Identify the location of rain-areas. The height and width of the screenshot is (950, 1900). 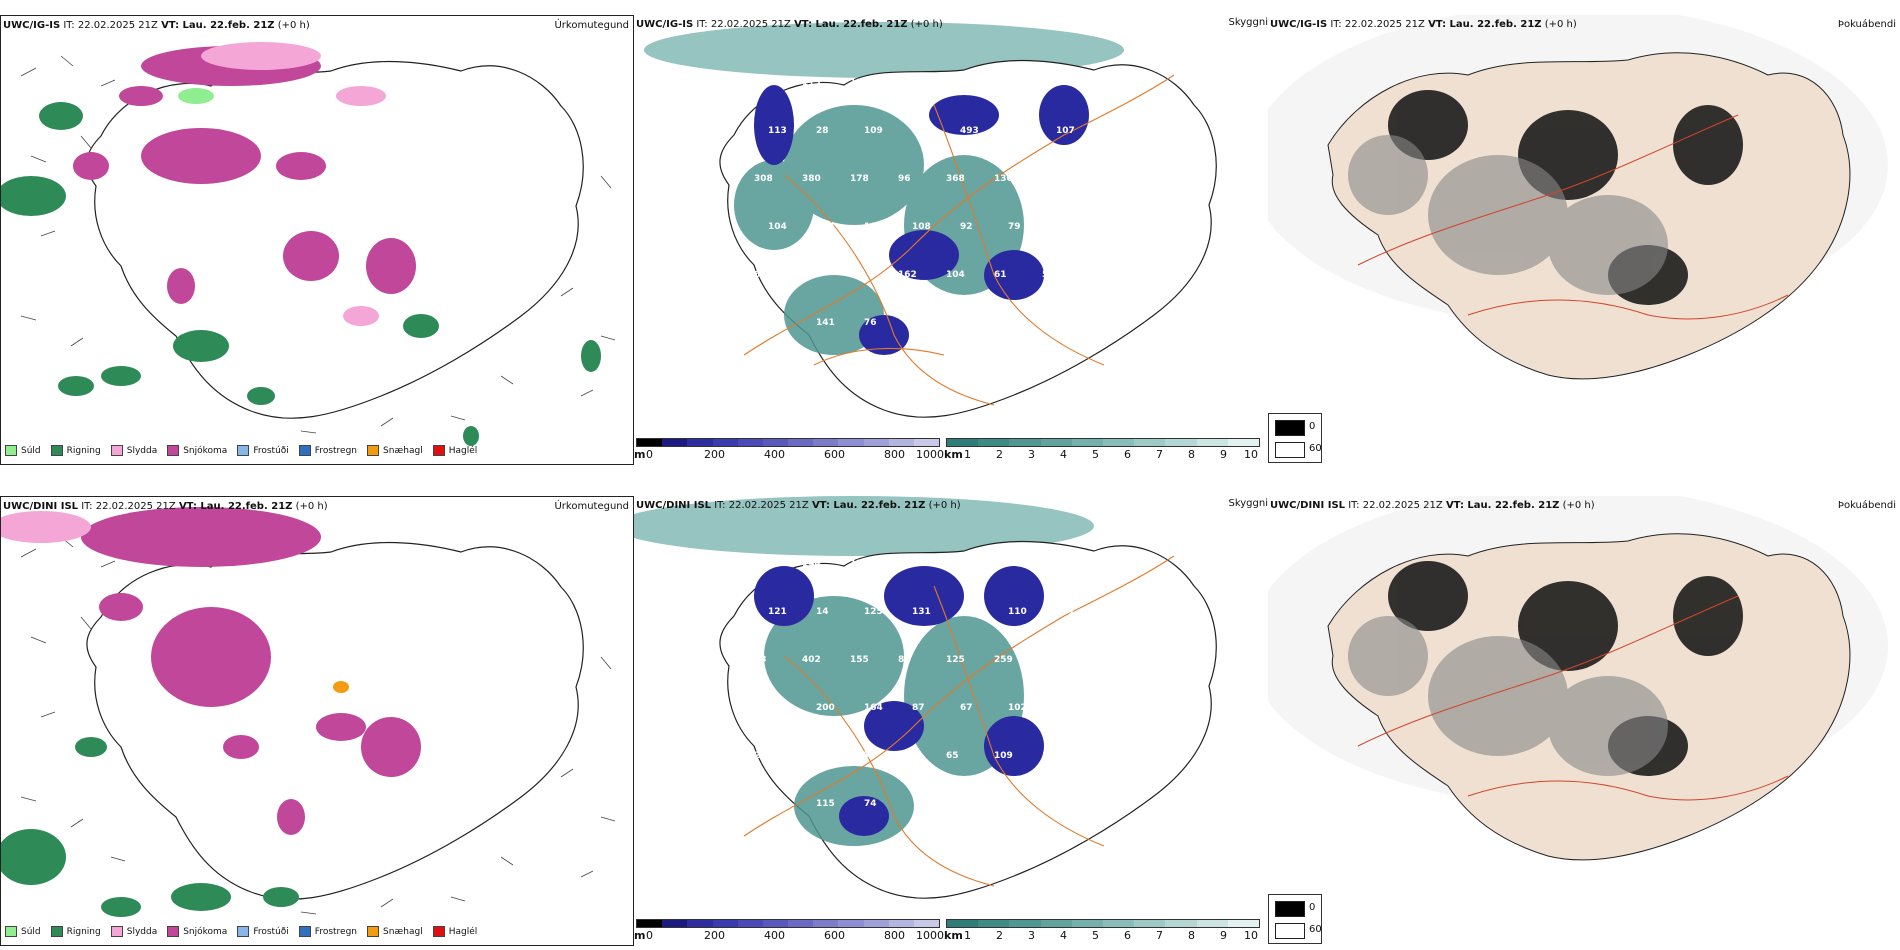
(150, 827).